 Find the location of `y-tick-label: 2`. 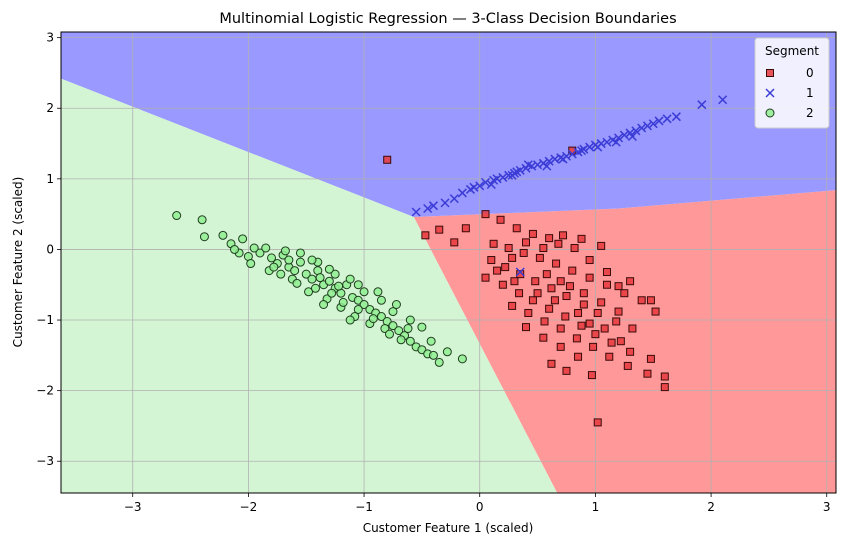

y-tick-label: 2 is located at coordinates (50, 108).